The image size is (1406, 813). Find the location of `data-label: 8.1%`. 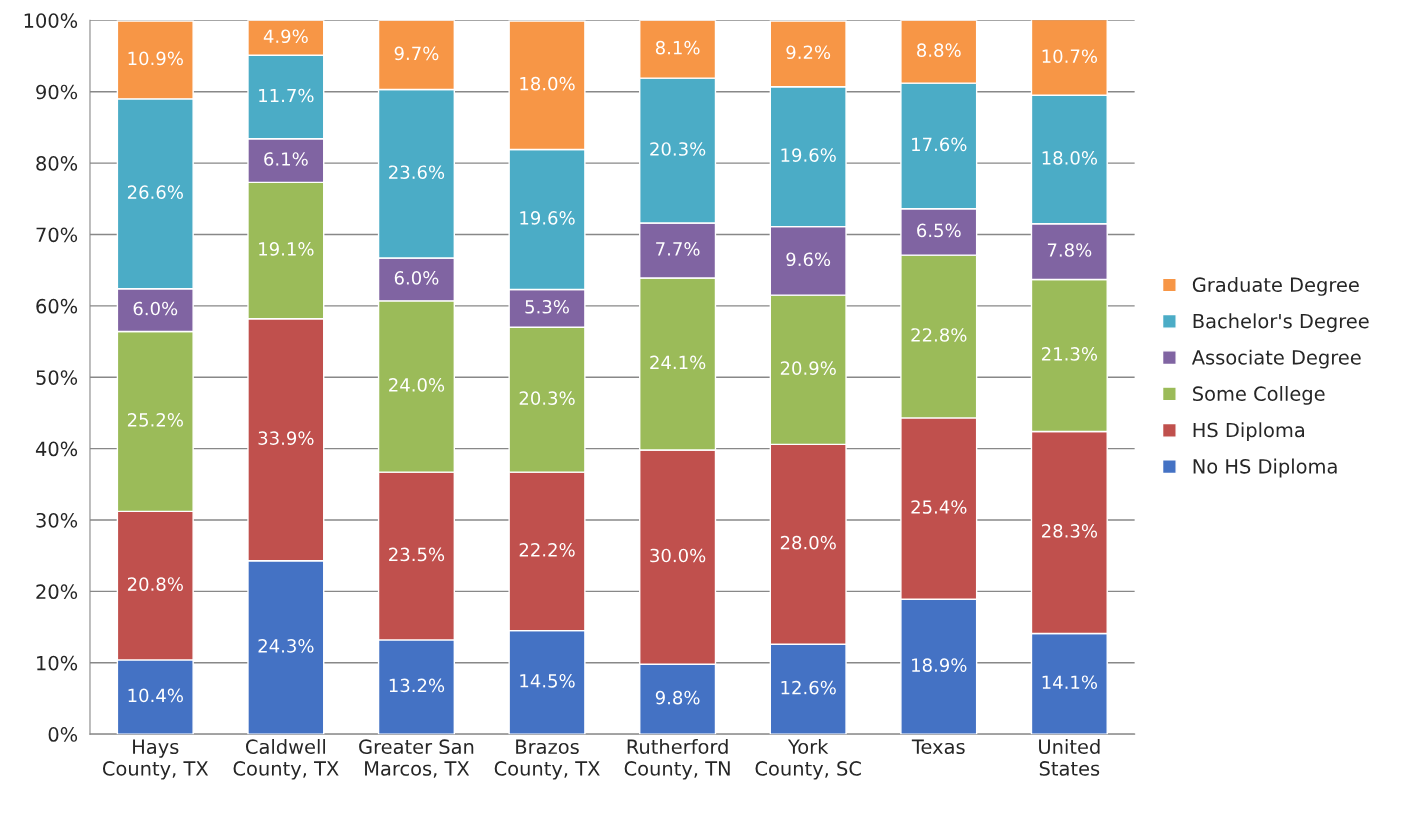

data-label: 8.1% is located at coordinates (677, 47).